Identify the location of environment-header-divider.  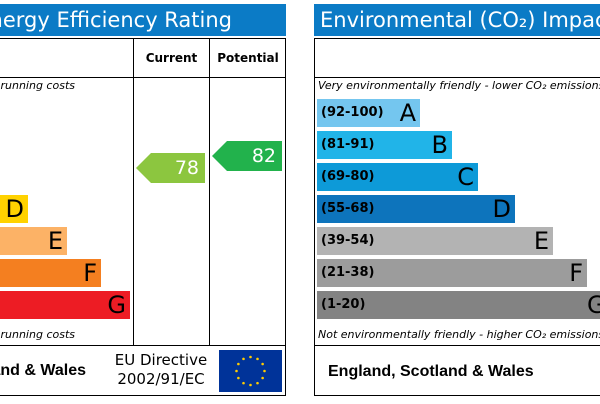
(457, 77).